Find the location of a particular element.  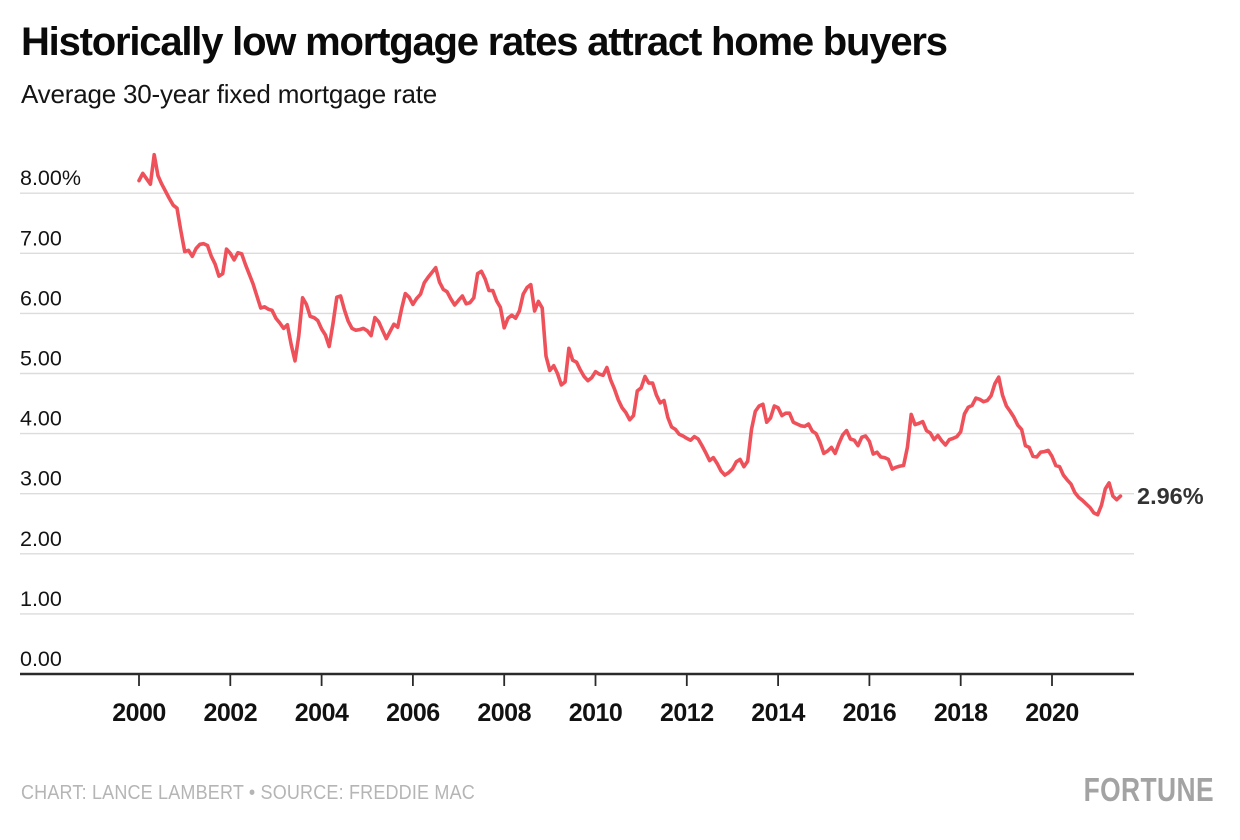

fortune-logo: FORTUNE is located at coordinates (1148, 789).